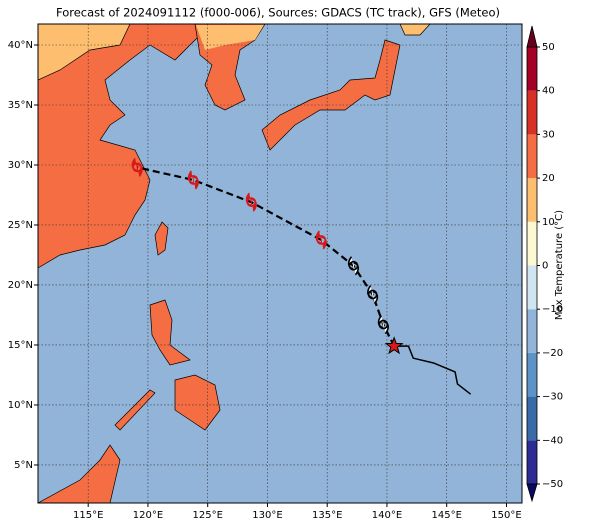  I want to click on y-tick-label: 15°N, so click(20, 345).